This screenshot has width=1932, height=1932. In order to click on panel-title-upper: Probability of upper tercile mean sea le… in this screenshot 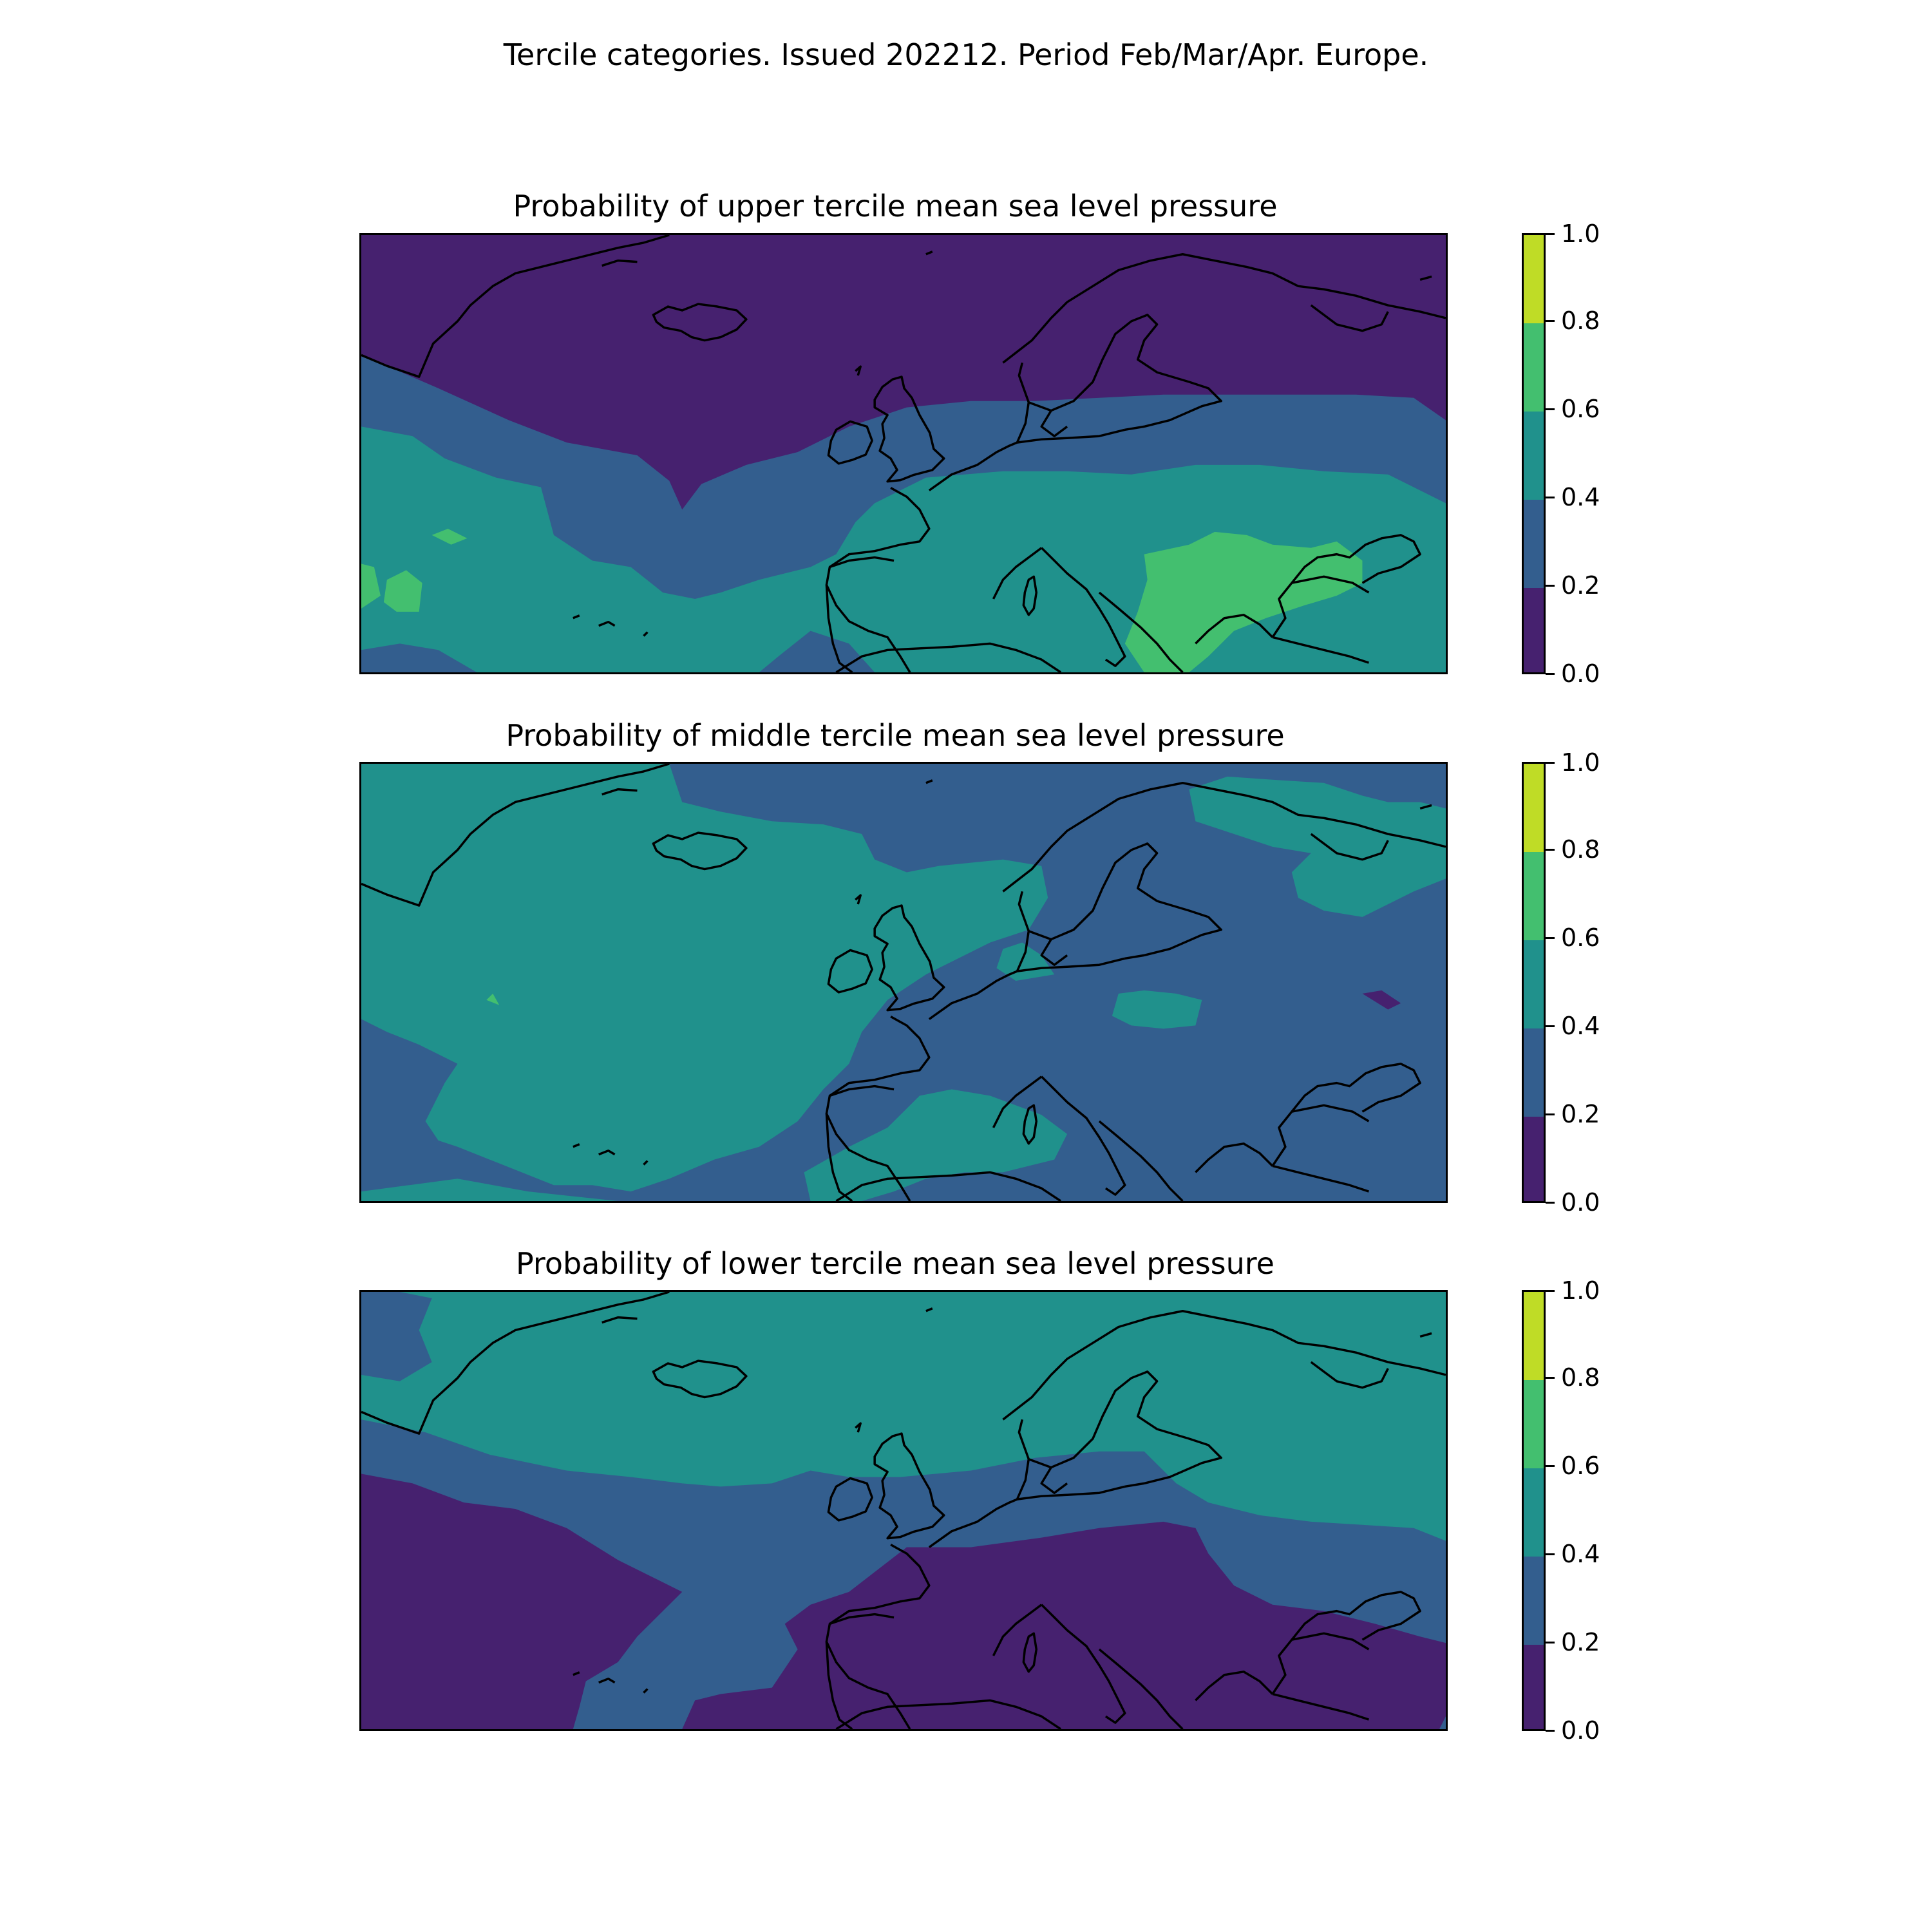, I will do `click(895, 206)`.